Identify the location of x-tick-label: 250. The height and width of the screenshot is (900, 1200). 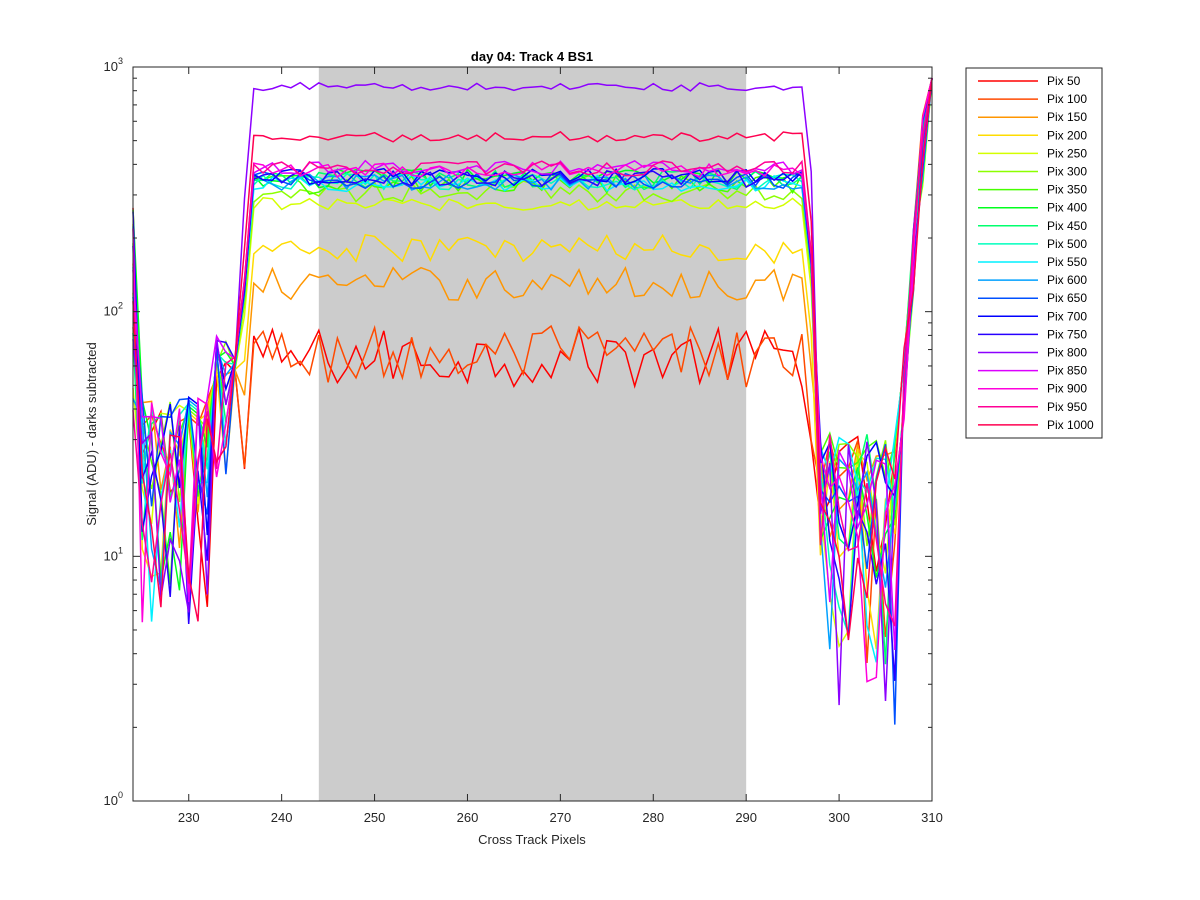
(375, 817).